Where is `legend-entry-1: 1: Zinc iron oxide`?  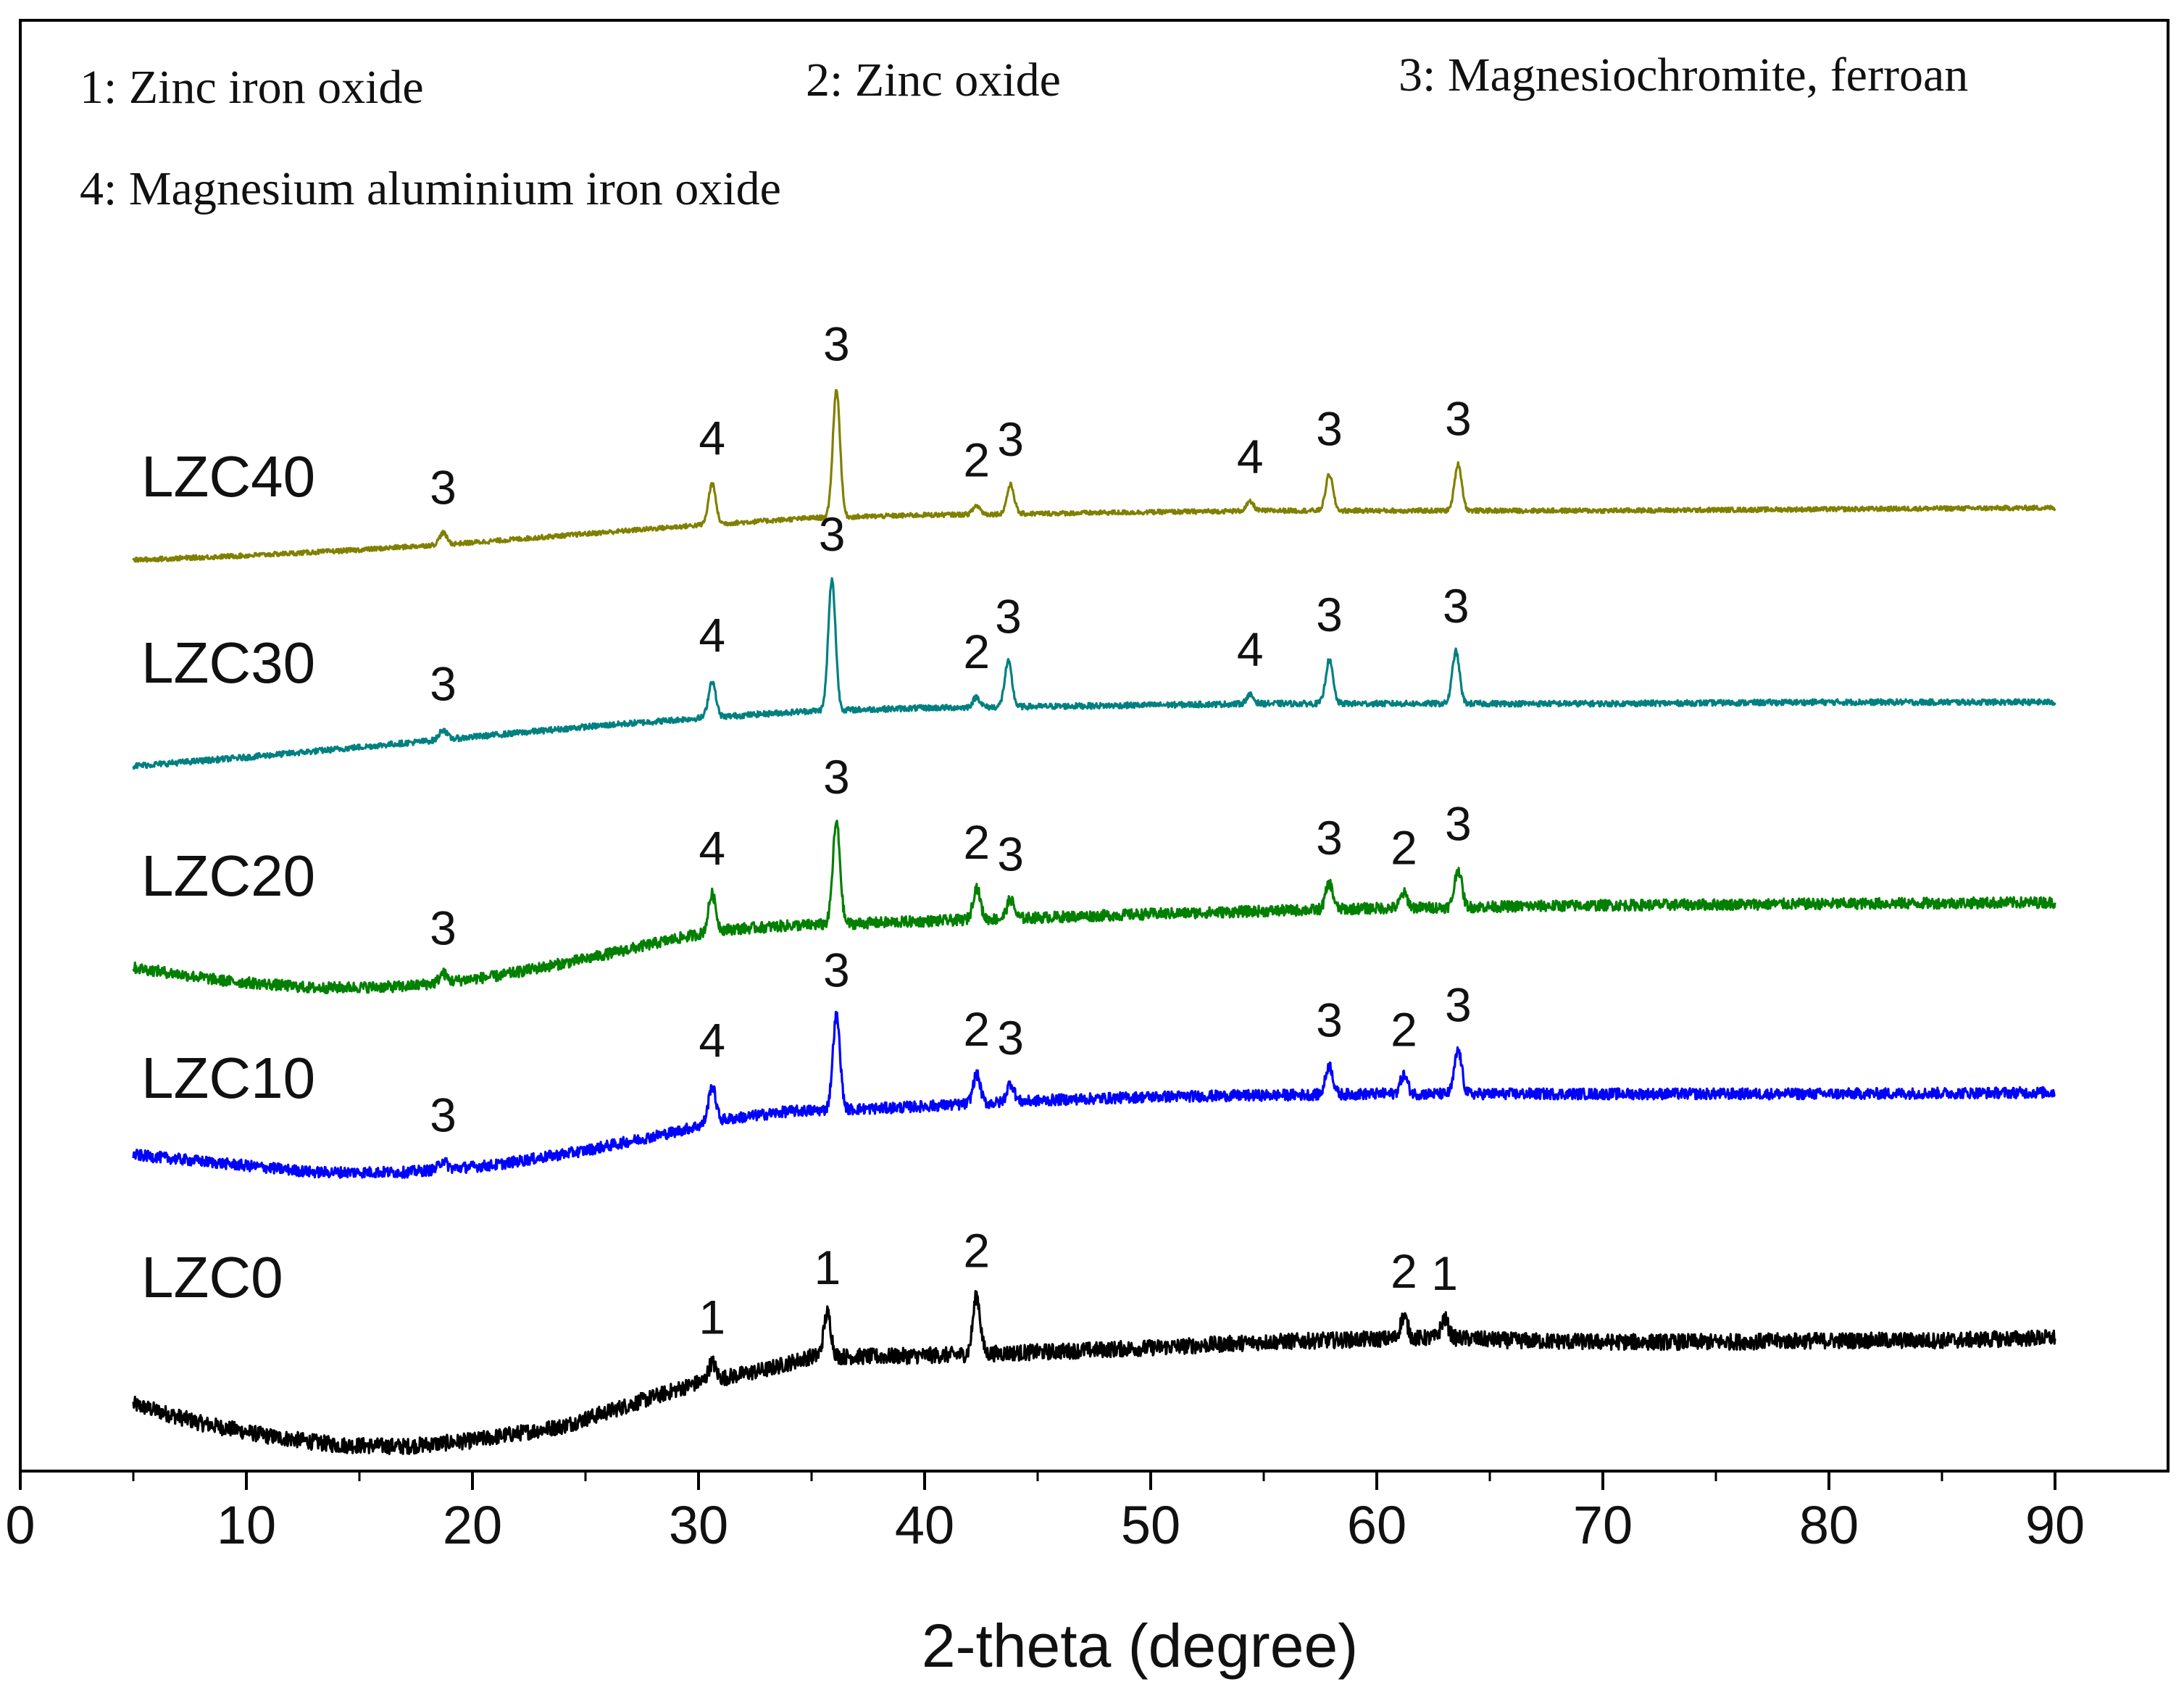
legend-entry-1: 1: Zinc iron oxide is located at coordinates (252, 87).